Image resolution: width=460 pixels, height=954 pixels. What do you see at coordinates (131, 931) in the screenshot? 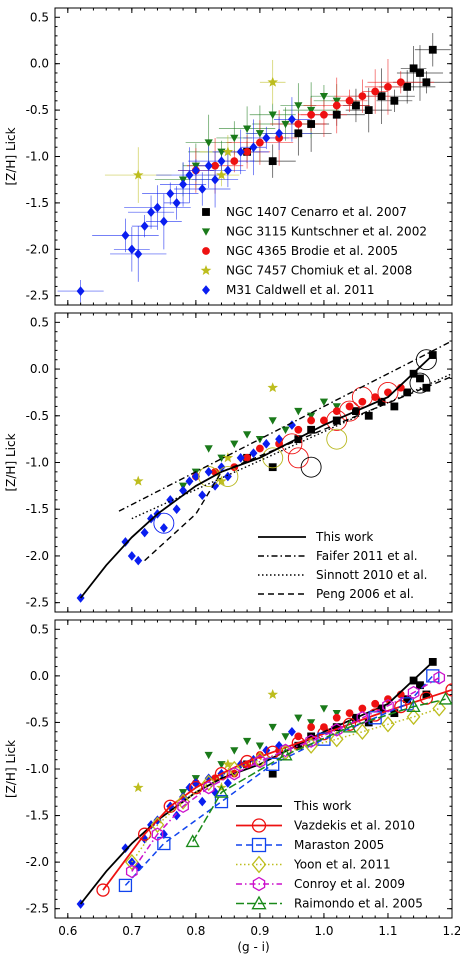
I see `x-tick-label: 0.7` at bounding box center [131, 931].